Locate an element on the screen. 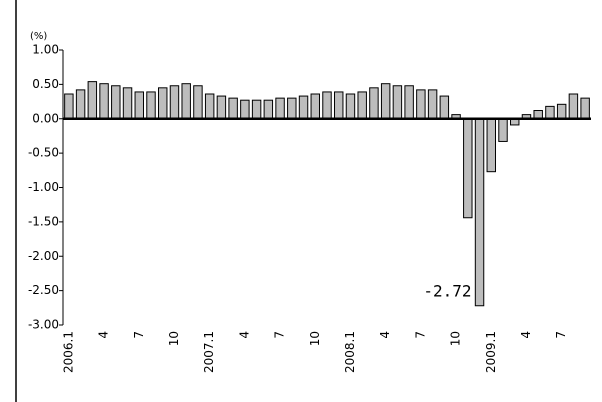 The width and height of the screenshot is (602, 402). y-tick-label: -1.50 is located at coordinates (43, 221).